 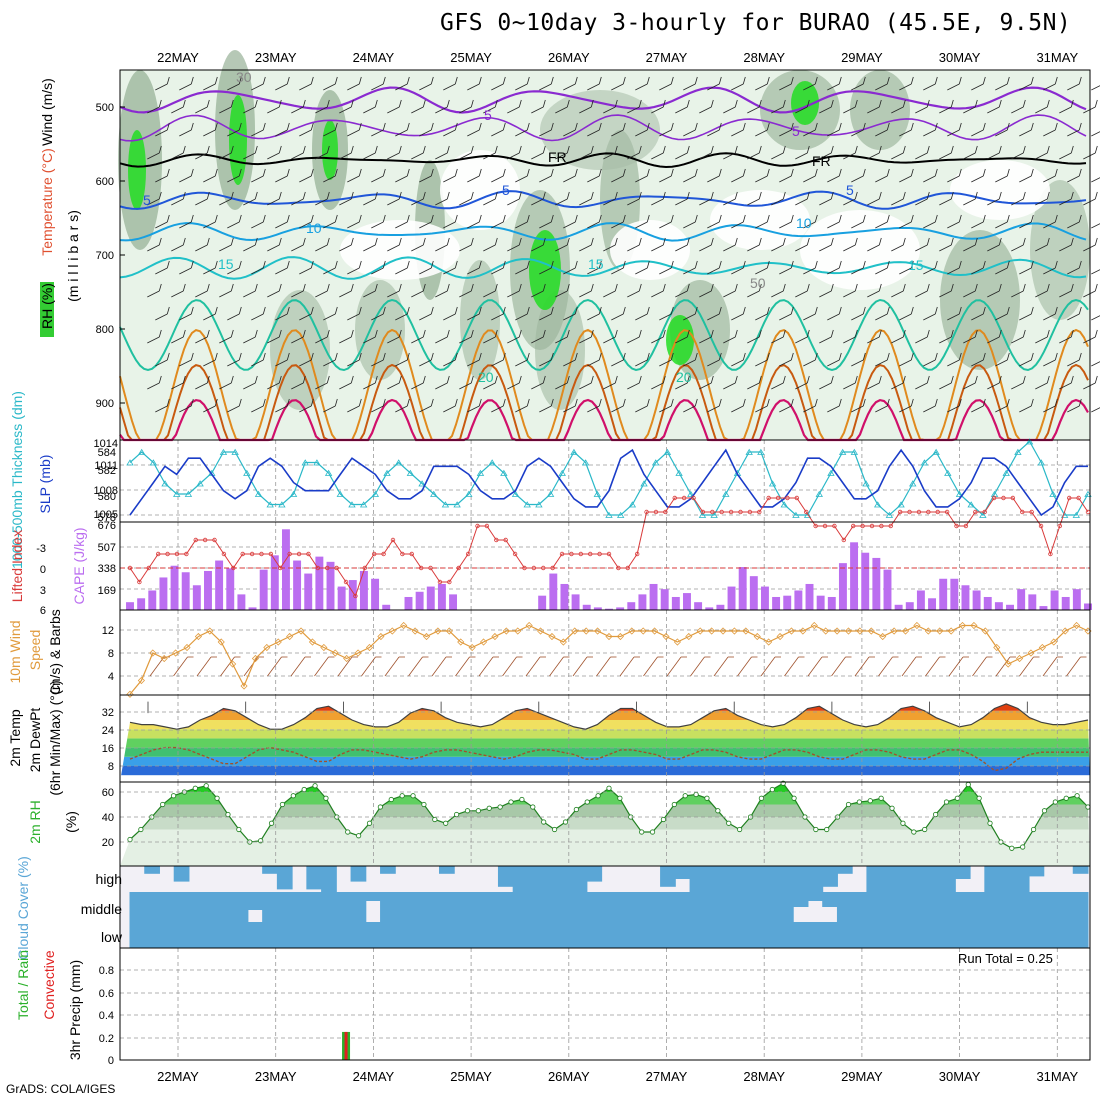 I want to click on top-date-label: 25MAY, so click(x=471, y=57).